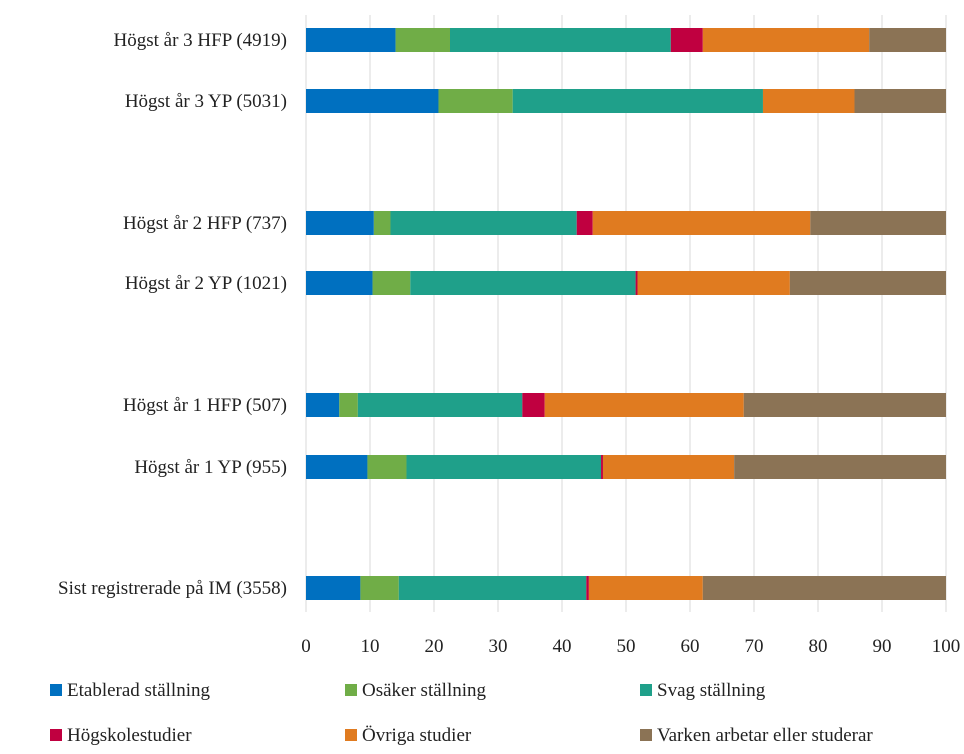  I want to click on legend-label: Svag ställning, so click(711, 690).